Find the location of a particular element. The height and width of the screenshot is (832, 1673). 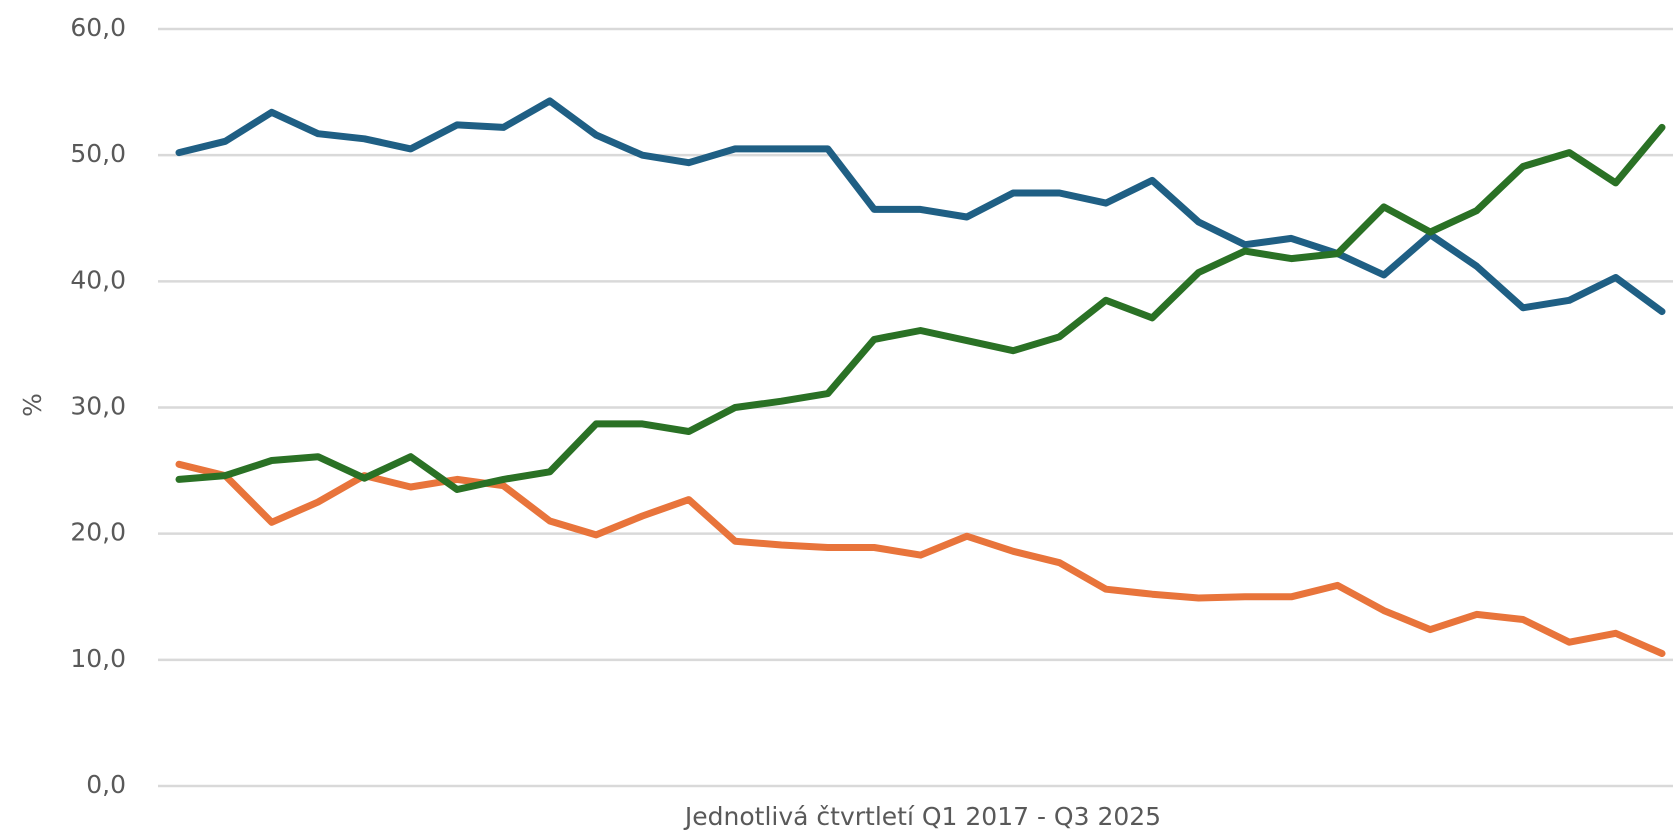

y-tick-label: 40,0 is located at coordinates (98, 279).